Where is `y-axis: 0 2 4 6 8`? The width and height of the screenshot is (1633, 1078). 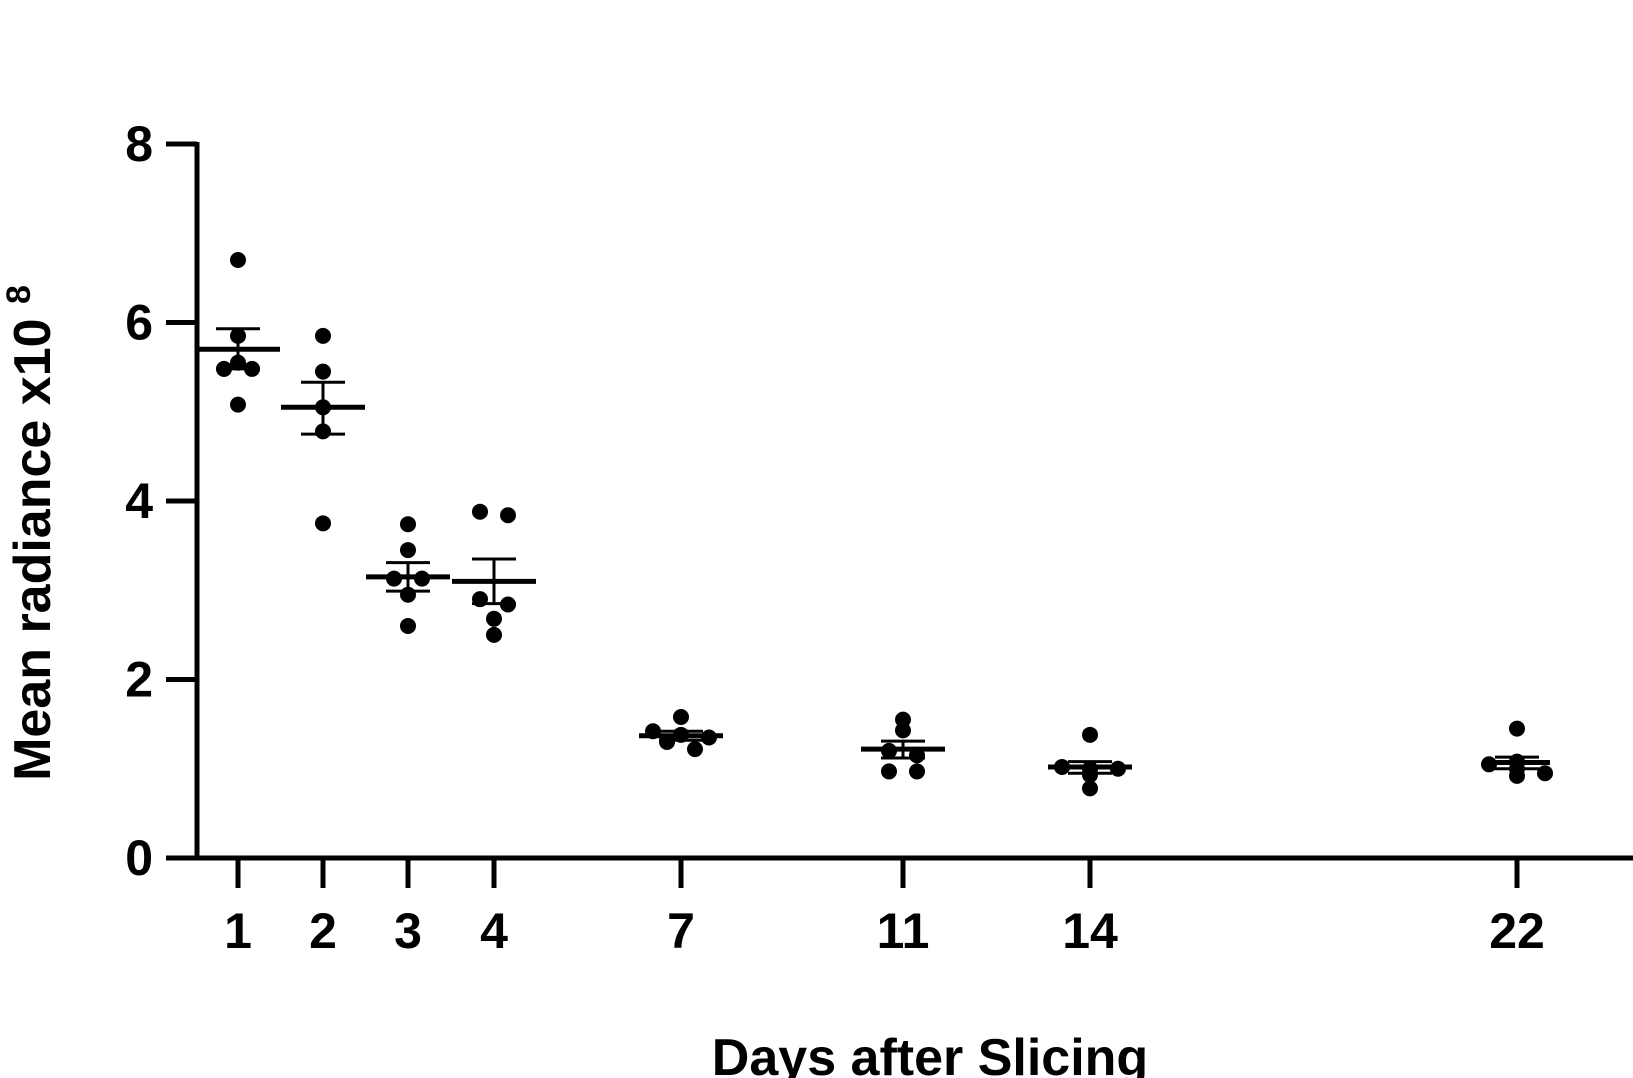
y-axis: 0 2 4 6 8 is located at coordinates (162, 501).